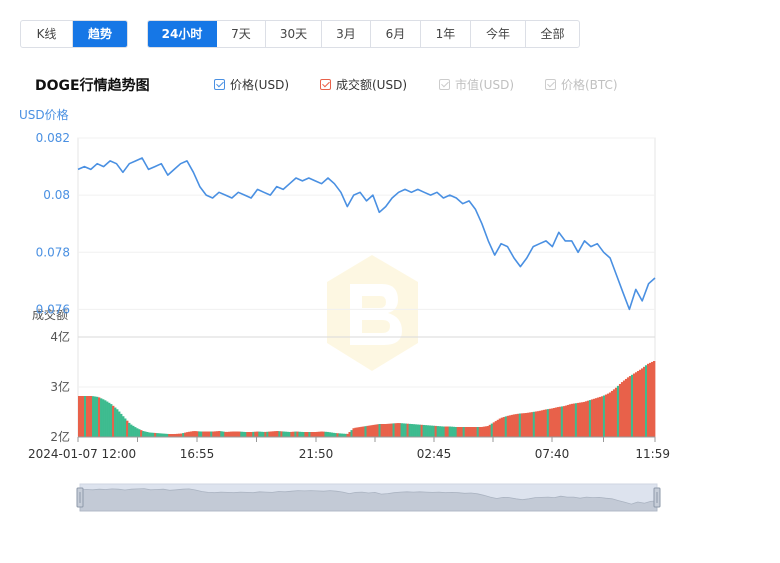  Describe the element at coordinates (47, 34) in the screenshot. I see `view-tab-kline: K线` at that location.